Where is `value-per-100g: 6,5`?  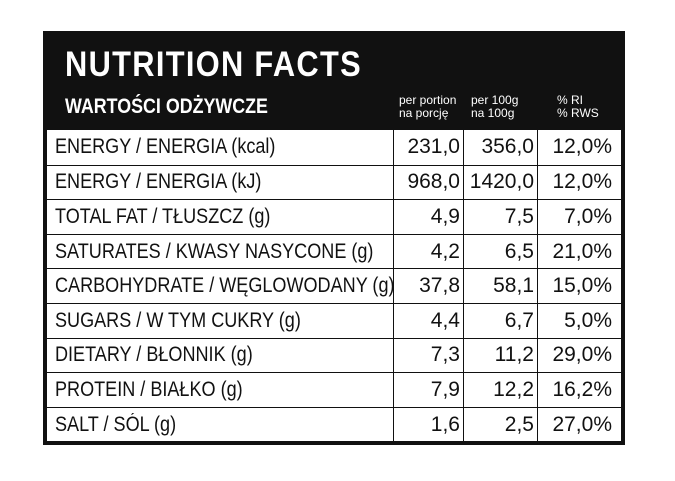
value-per-100g: 6,5 is located at coordinates (519, 251).